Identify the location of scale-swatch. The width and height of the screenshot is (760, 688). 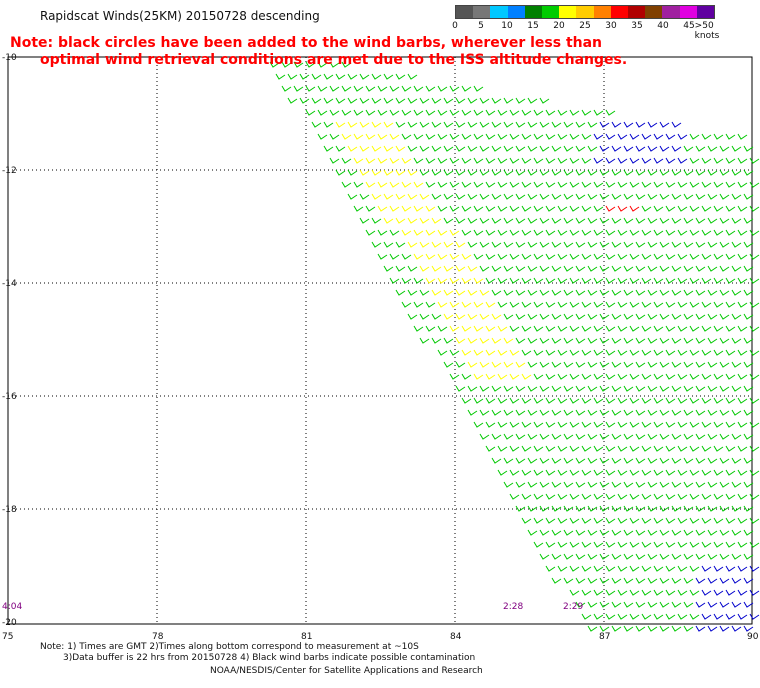
(602, 12).